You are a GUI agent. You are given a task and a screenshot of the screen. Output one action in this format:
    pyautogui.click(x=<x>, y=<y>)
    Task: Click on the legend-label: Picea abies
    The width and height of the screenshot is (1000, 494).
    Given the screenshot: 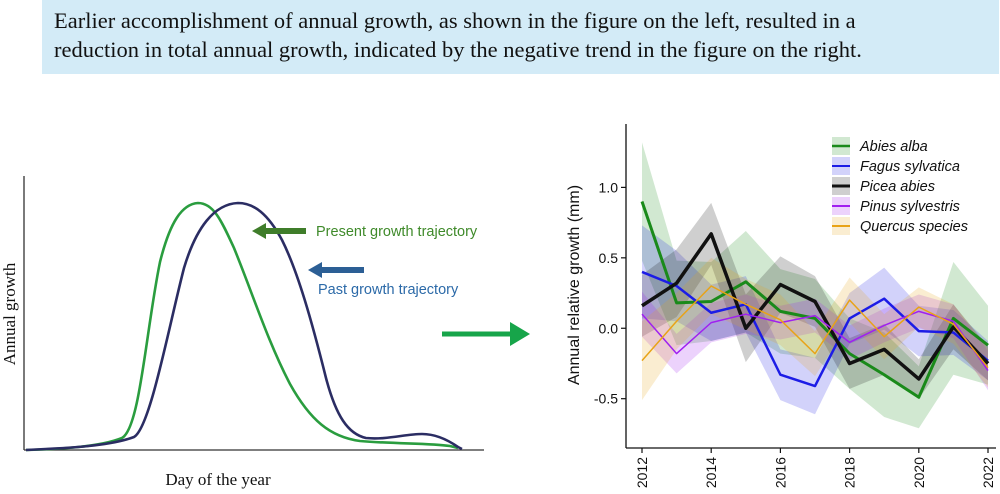 What is the action you would take?
    pyautogui.click(x=897, y=187)
    